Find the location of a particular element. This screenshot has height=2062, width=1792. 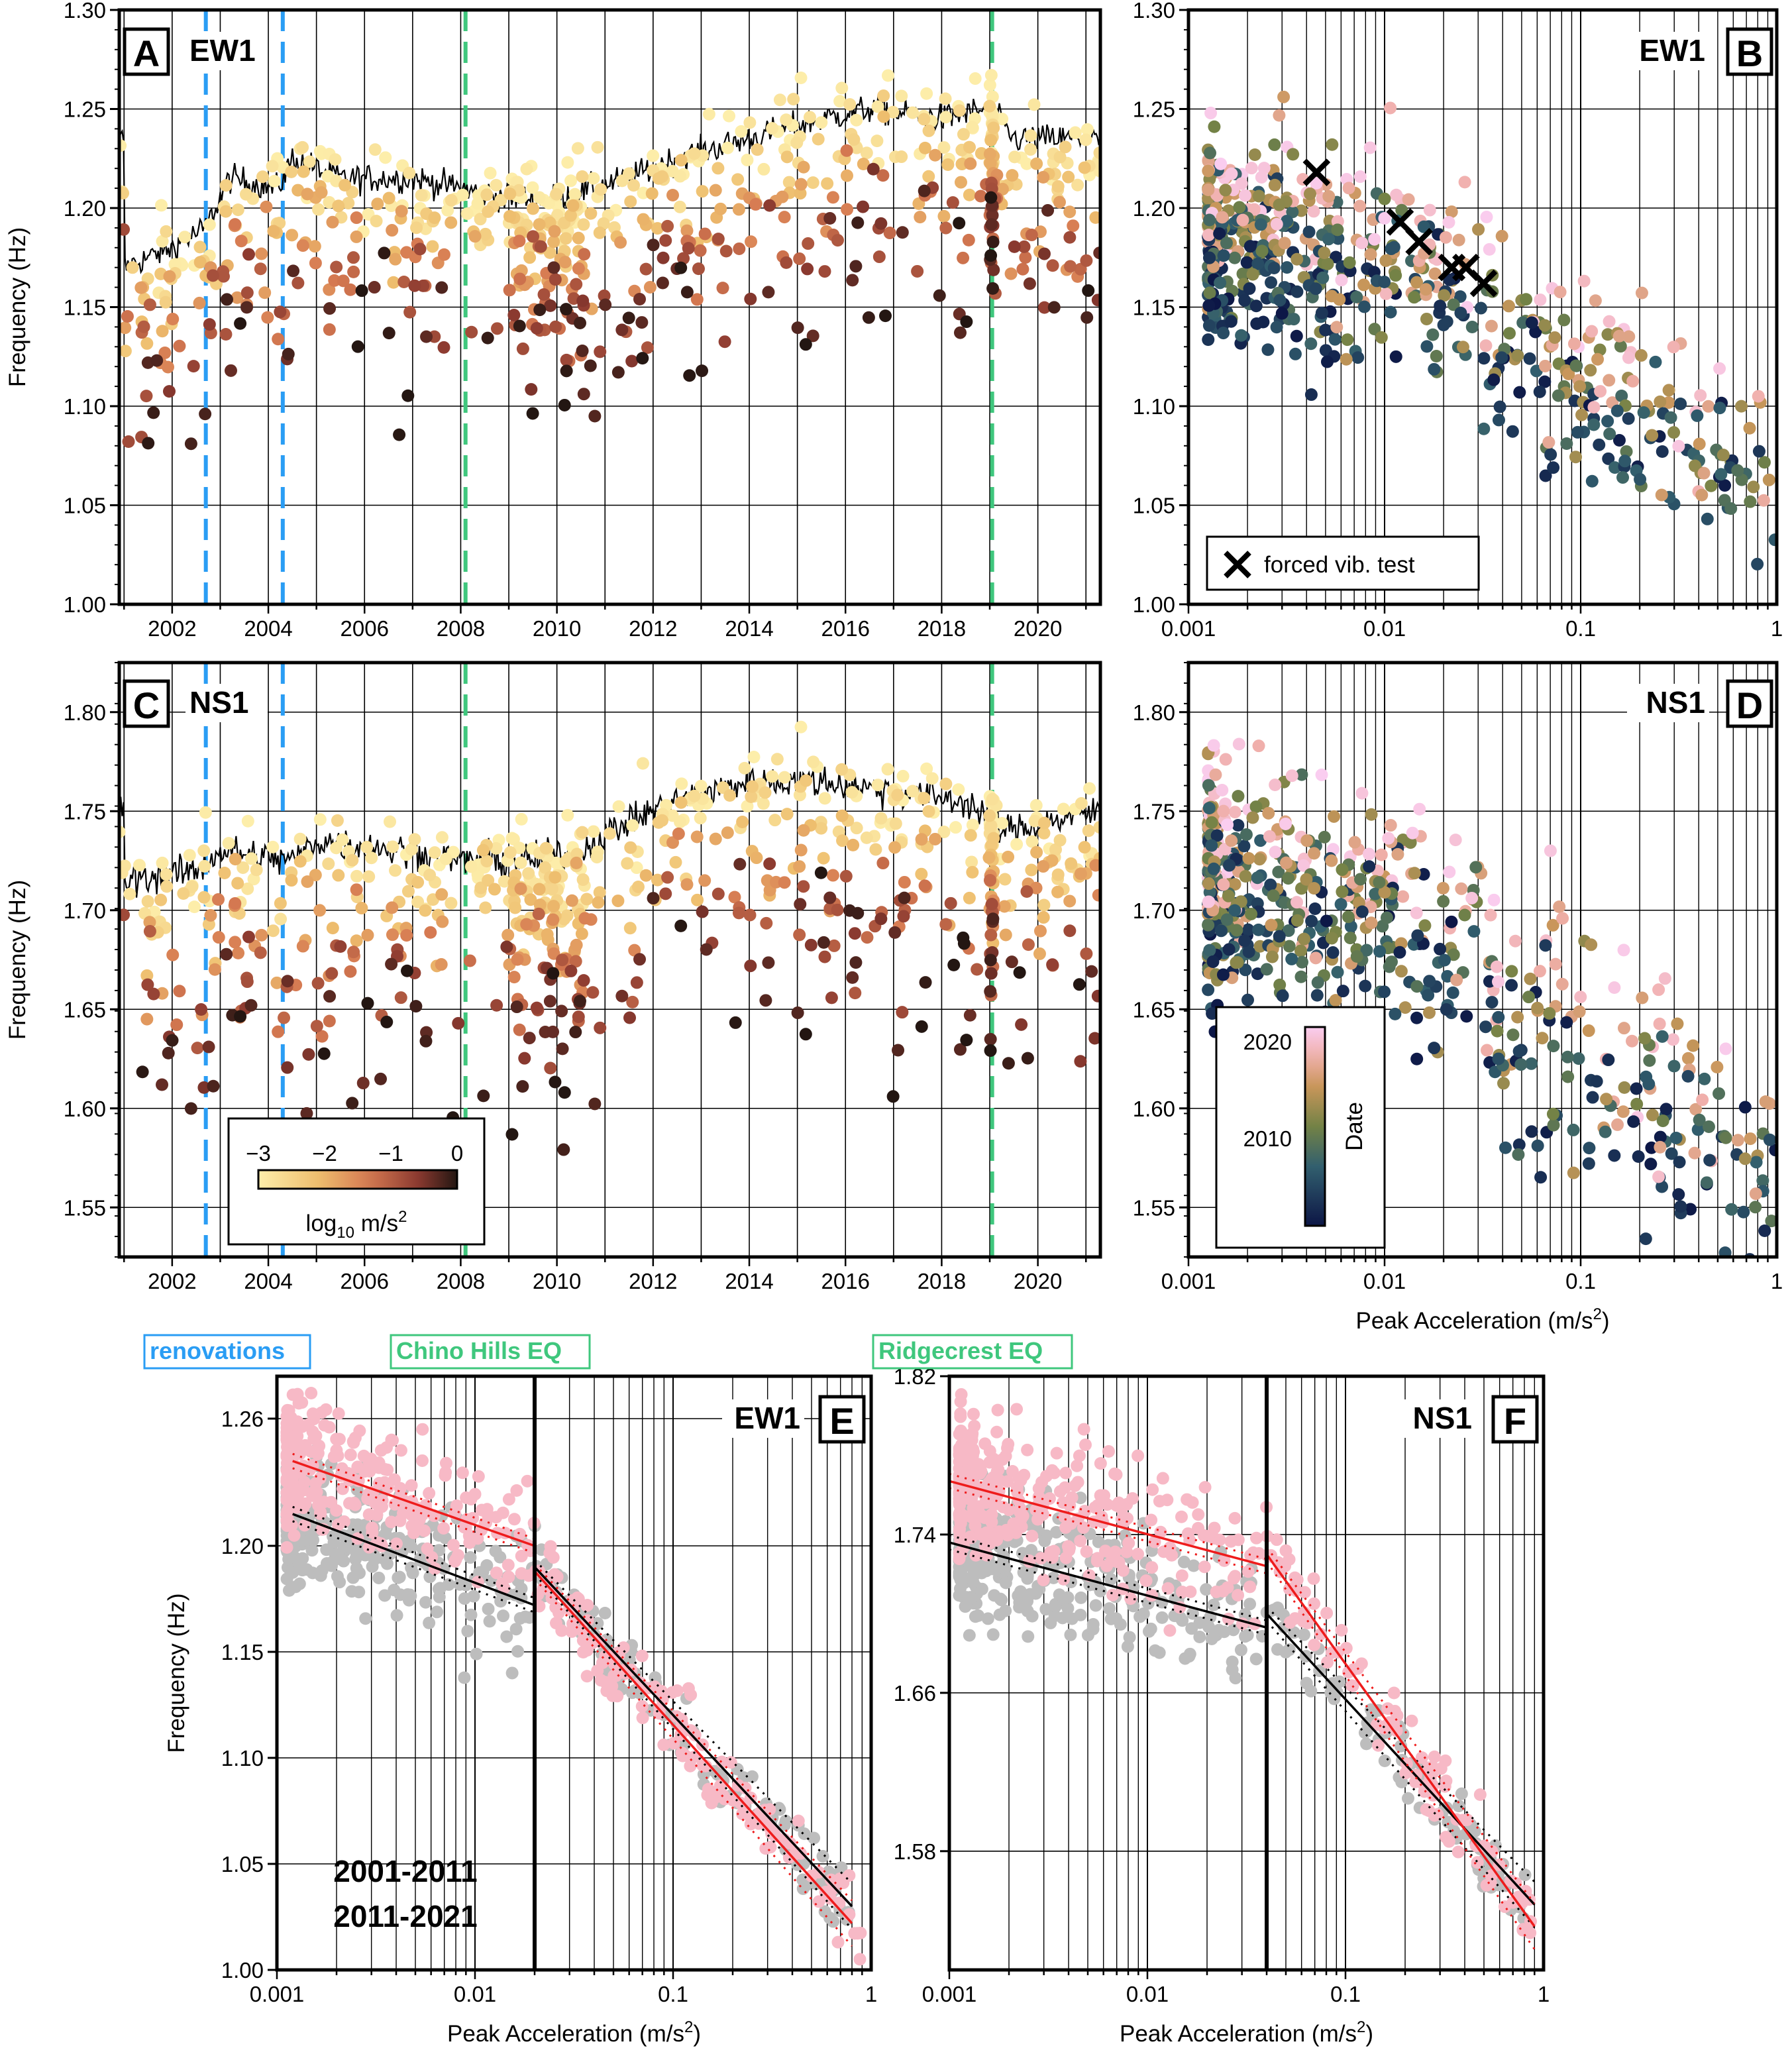

x-tick-label: 0.1 is located at coordinates (1346, 1994).